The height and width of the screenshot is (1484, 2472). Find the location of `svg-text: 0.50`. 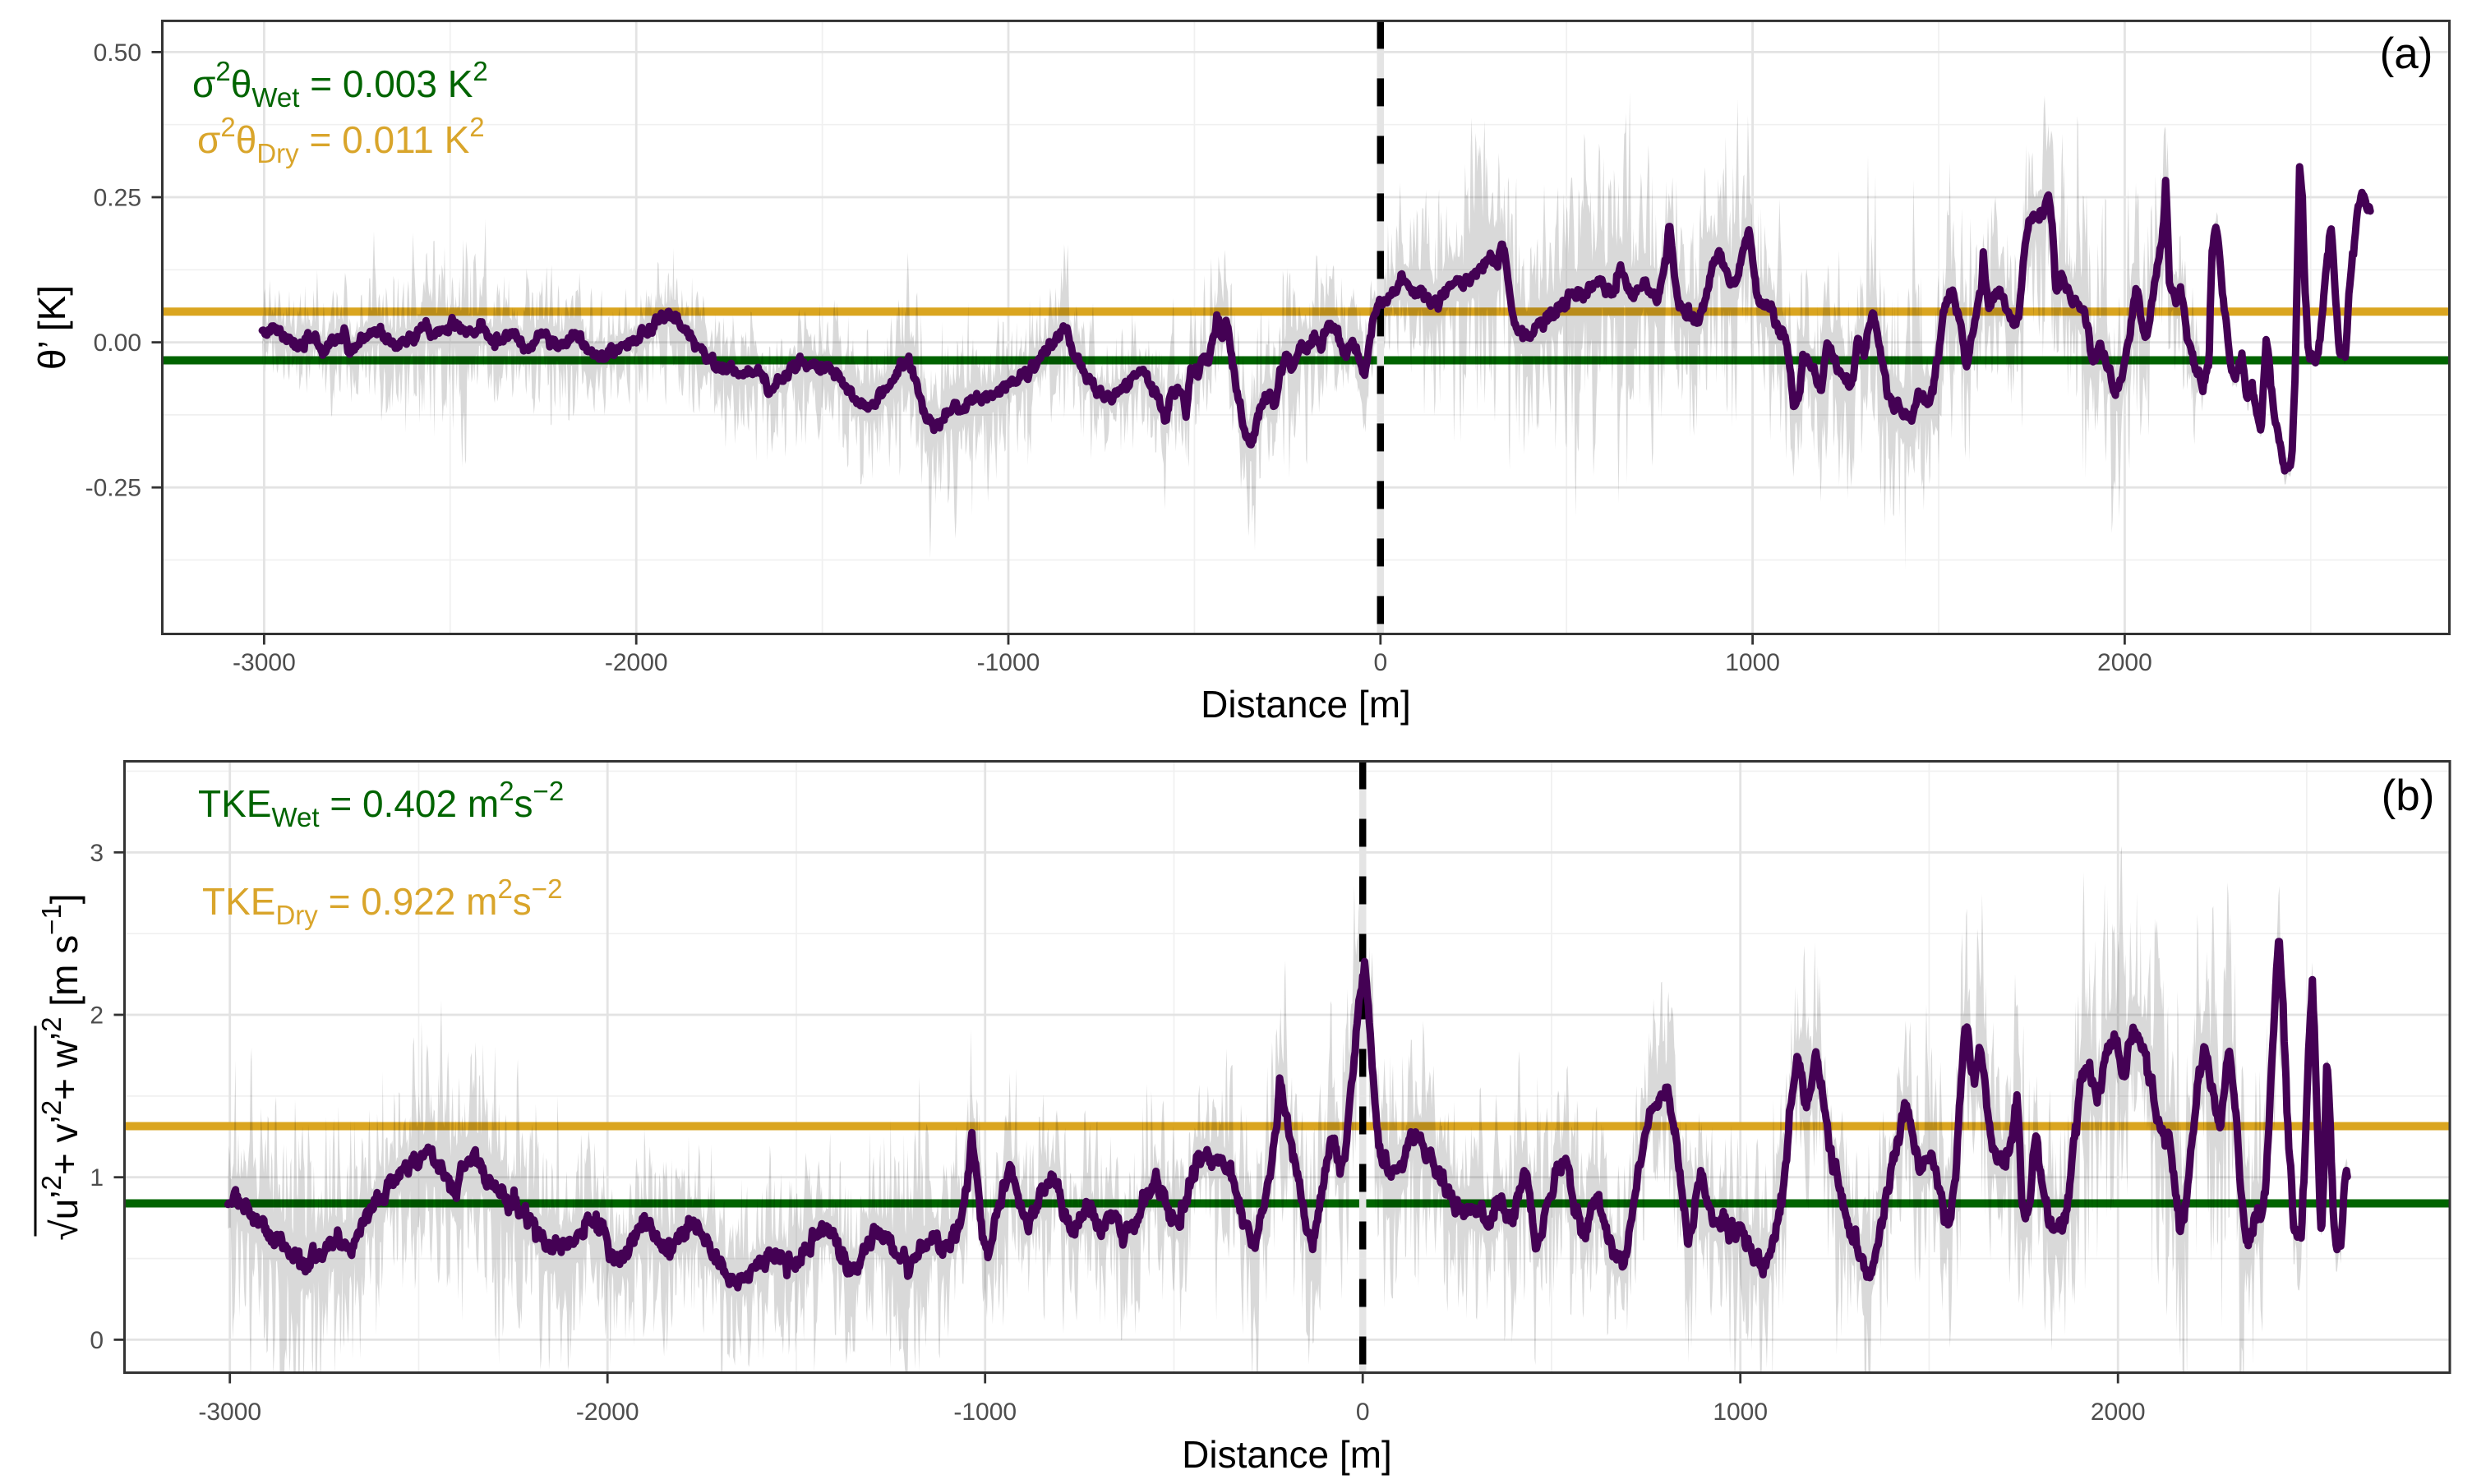

svg-text: 0.50 is located at coordinates (117, 53).